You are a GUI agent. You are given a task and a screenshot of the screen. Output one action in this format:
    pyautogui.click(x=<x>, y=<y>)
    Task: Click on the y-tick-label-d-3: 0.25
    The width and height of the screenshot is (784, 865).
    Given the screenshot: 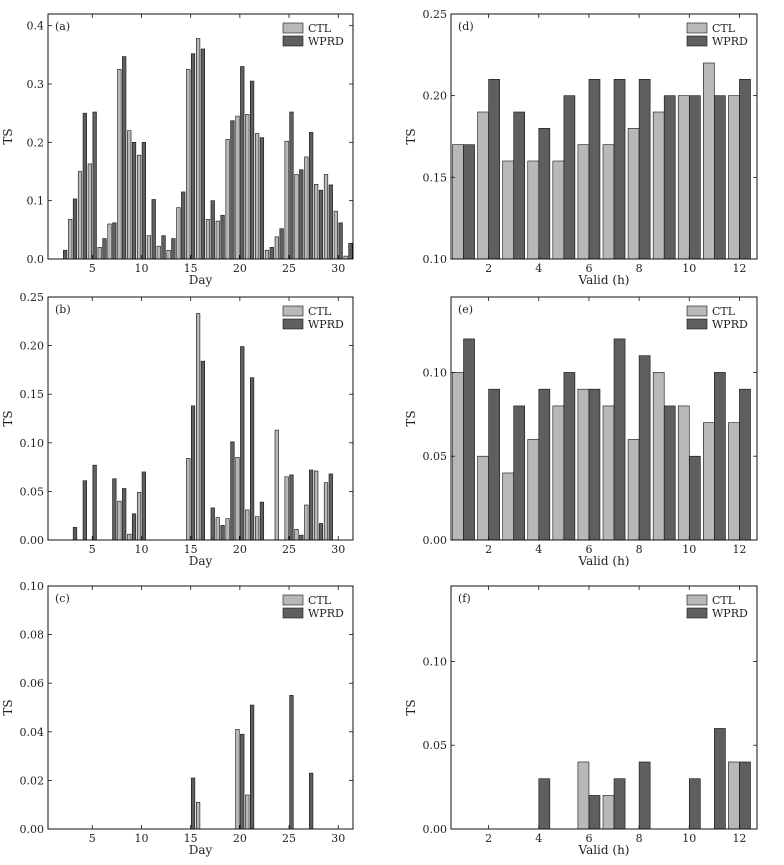 What is the action you would take?
    pyautogui.click(x=435, y=14)
    